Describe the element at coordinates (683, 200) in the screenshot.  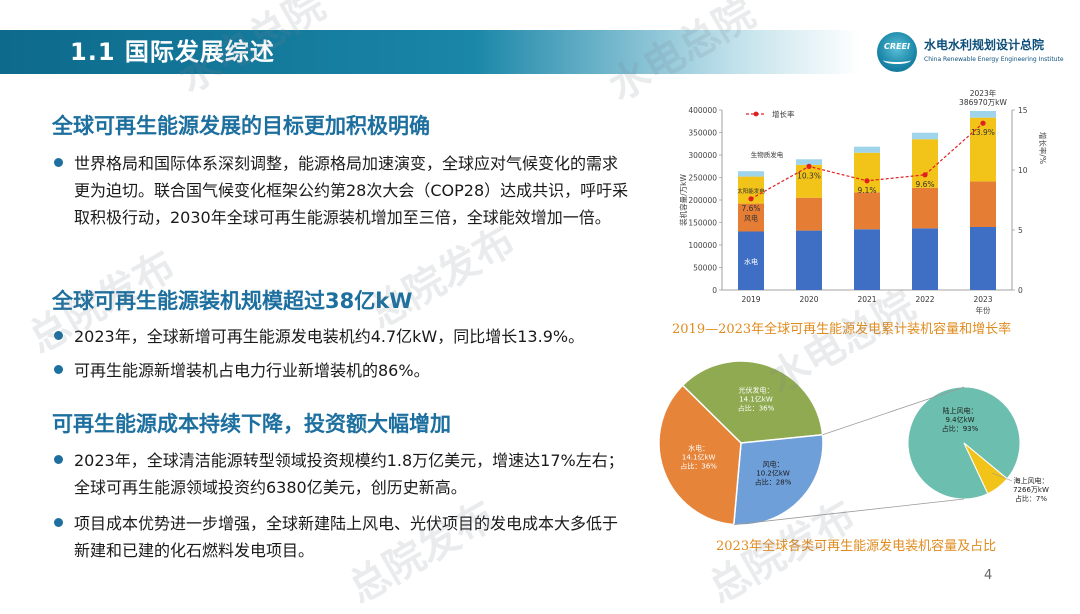
I see `y-axis-title: 装机容量/万kW` at that location.